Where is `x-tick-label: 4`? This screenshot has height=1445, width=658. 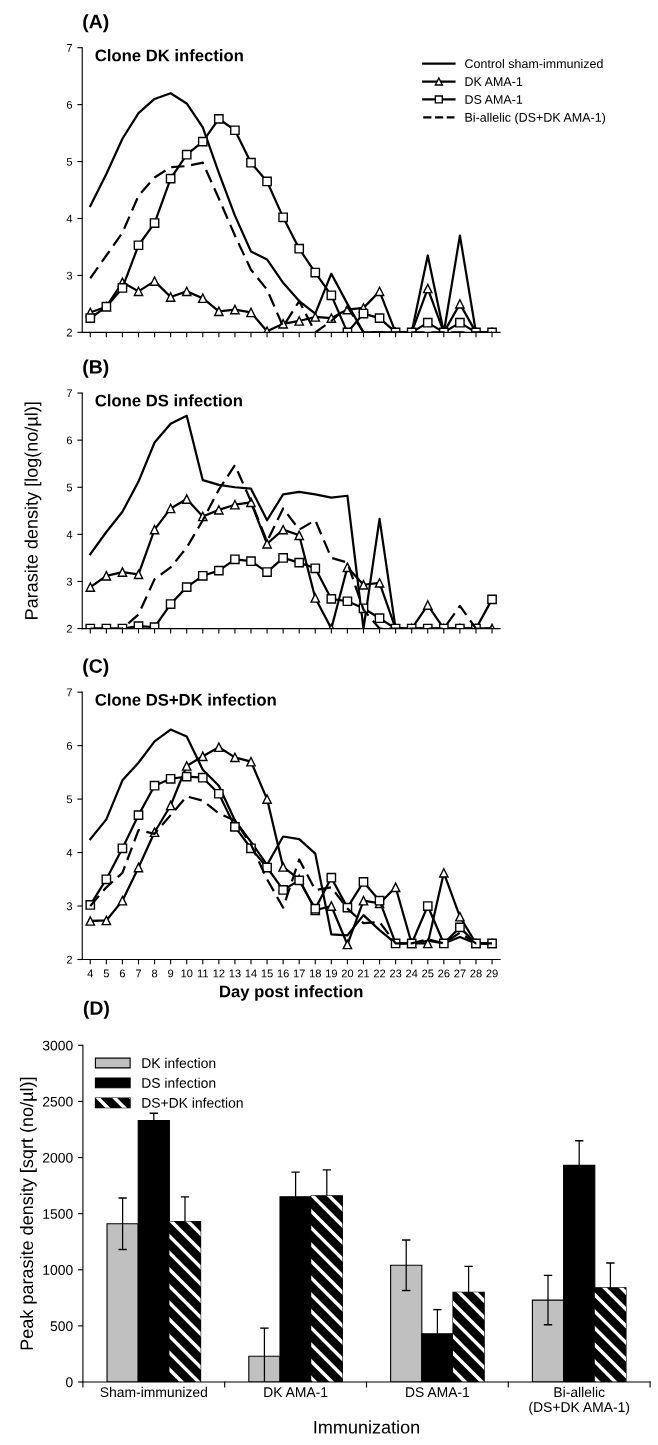
x-tick-label: 4 is located at coordinates (90, 973).